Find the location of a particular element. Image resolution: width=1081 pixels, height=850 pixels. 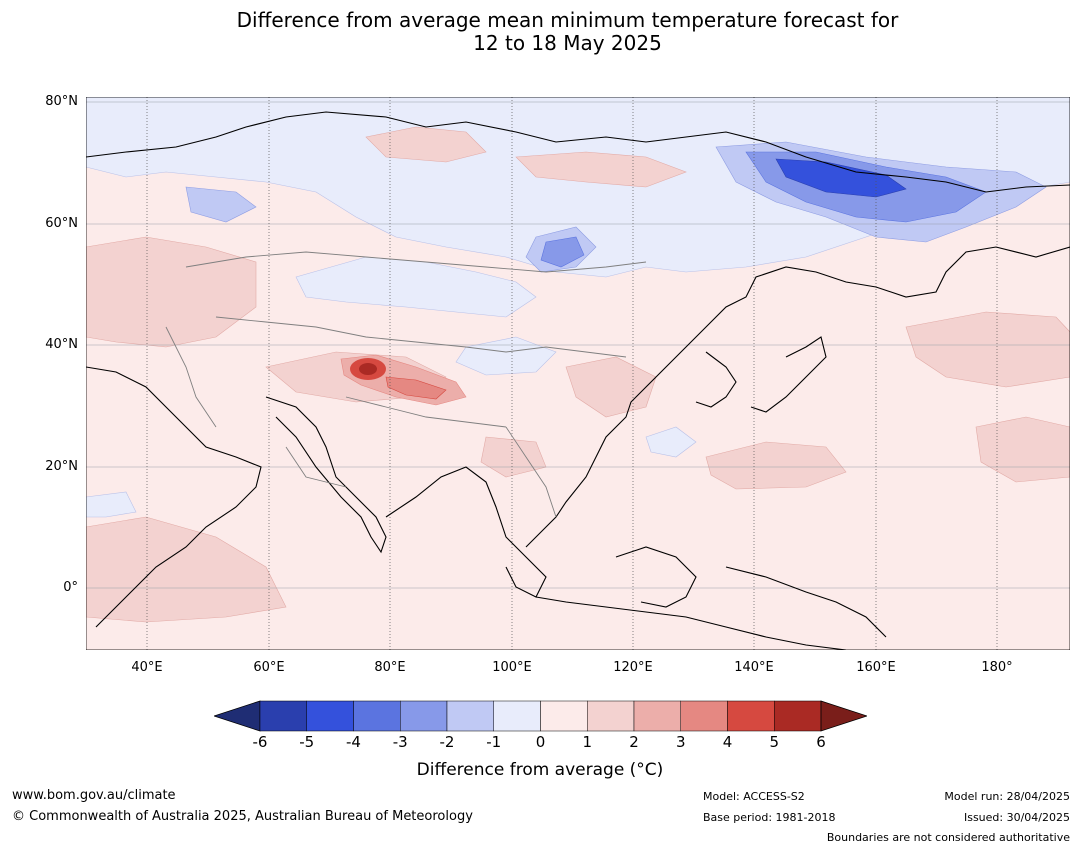

colorbar-svg is located at coordinates (540, 716).